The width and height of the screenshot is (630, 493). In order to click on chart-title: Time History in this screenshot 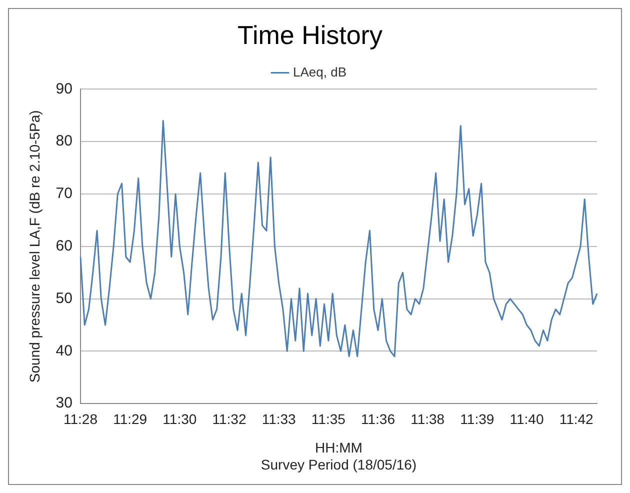, I will do `click(310, 35)`.